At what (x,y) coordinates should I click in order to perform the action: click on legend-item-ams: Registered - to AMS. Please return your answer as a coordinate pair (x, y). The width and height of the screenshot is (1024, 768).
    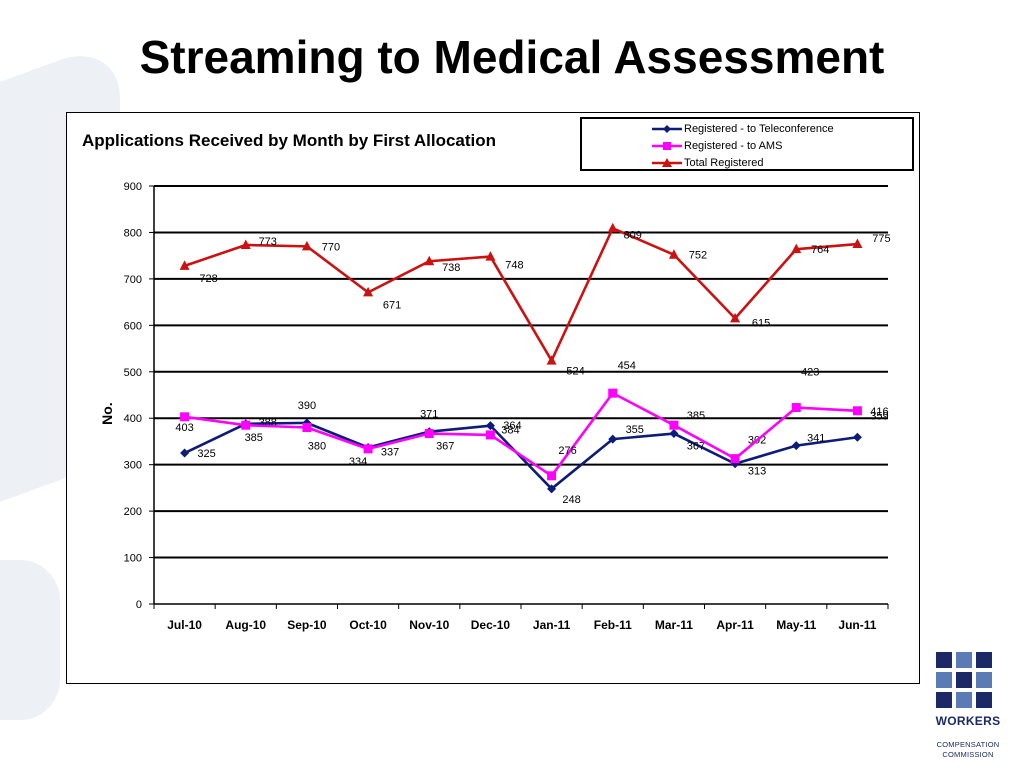
    Looking at the image, I should click on (746, 146).